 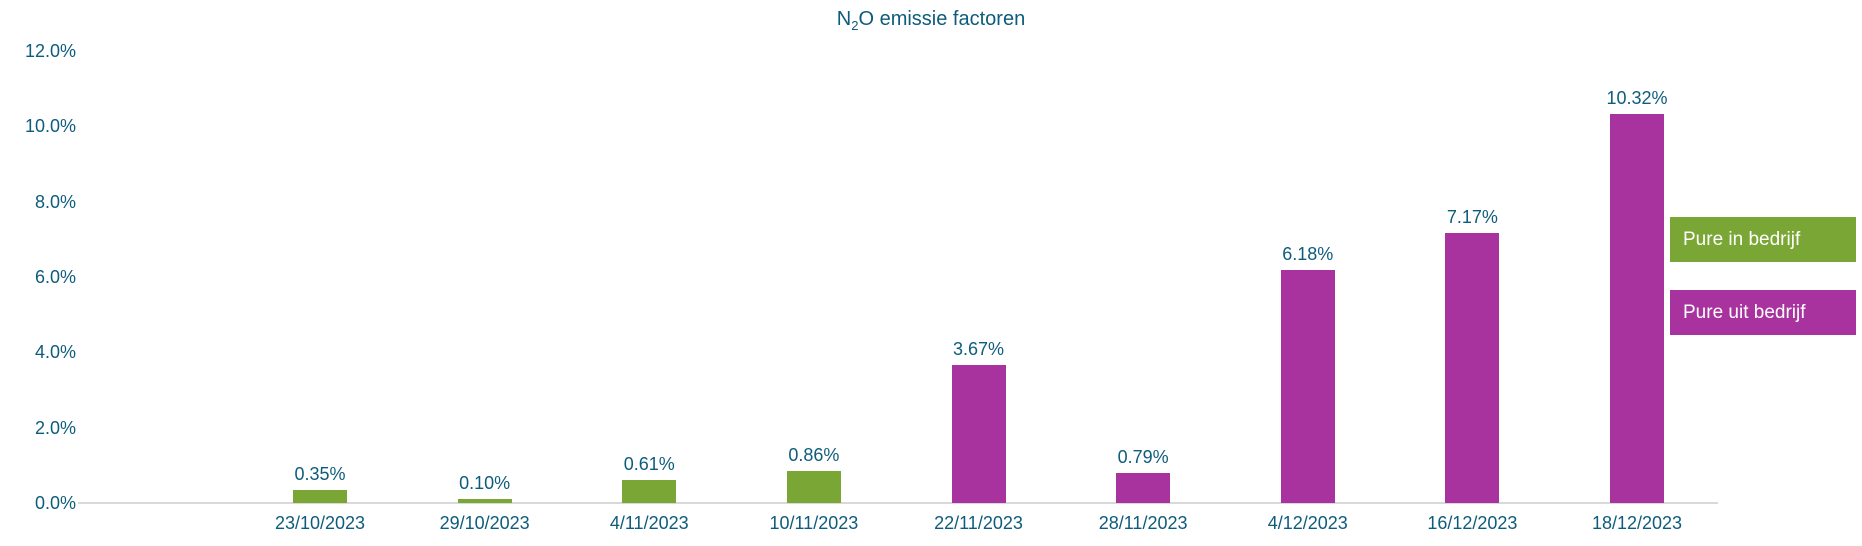 I want to click on y-axis-tick-label: 8.0%, so click(x=55, y=201).